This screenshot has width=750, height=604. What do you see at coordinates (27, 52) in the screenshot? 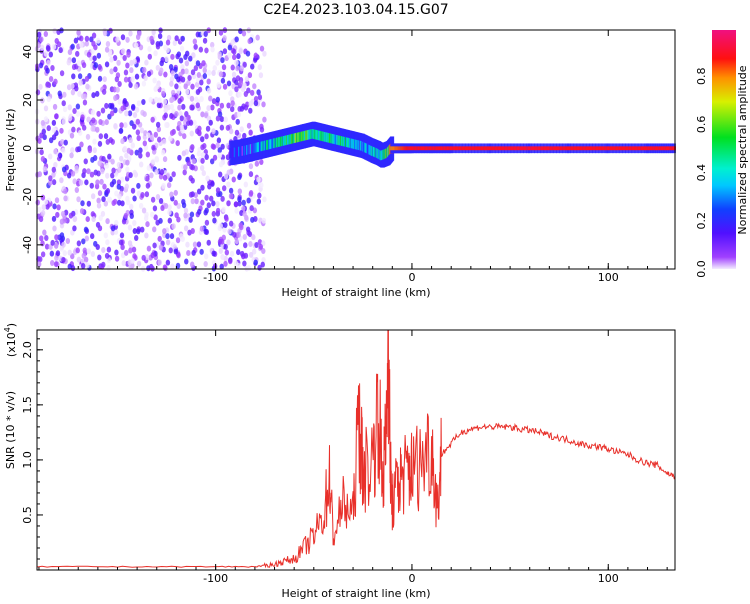
I see `y-tick-label: 40` at bounding box center [27, 52].